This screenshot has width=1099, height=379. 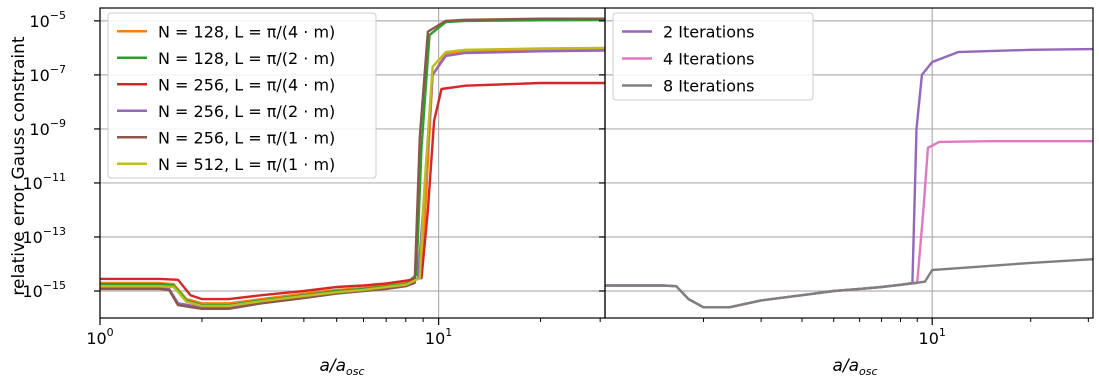 I want to click on legend-label-2: 4 Iterations, so click(x=708, y=59).